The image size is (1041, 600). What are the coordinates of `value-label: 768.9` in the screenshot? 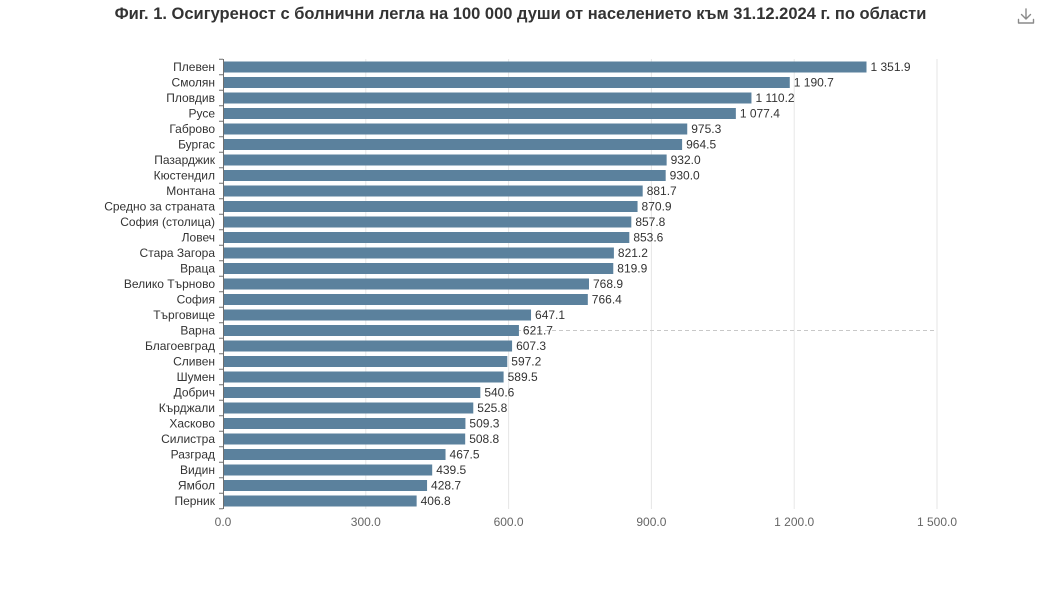 It's located at (608, 284).